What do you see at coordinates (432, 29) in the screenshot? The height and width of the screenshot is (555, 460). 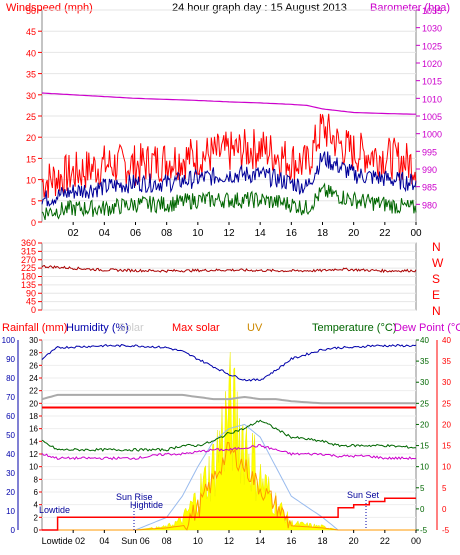 I see `barometer-tick-label: 1030` at bounding box center [432, 29].